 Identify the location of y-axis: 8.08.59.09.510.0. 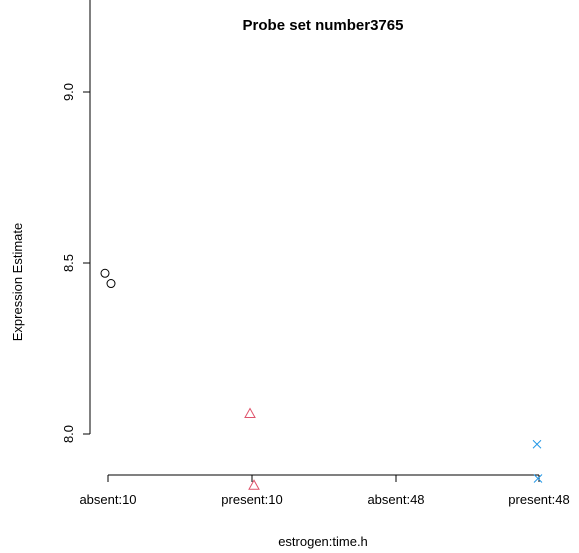
(76, 221).